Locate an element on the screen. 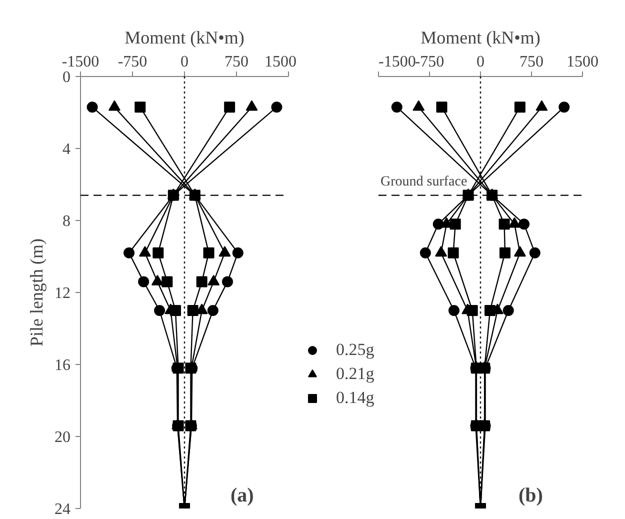 The image size is (625, 519). y-tick-label: 20 is located at coordinates (62, 437).